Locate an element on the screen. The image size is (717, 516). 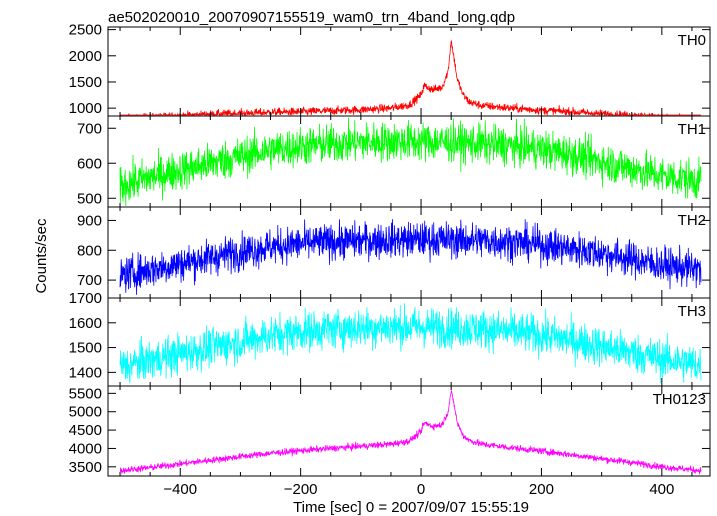
panel-label-th3: TH3 is located at coordinates (692, 311).